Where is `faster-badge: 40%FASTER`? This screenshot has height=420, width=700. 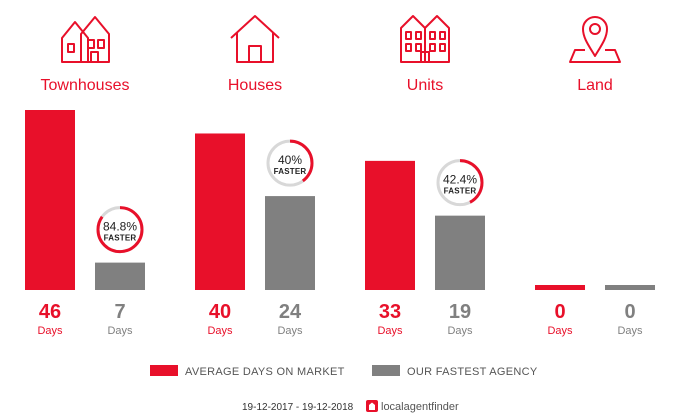 faster-badge: 40%FASTER is located at coordinates (290, 163).